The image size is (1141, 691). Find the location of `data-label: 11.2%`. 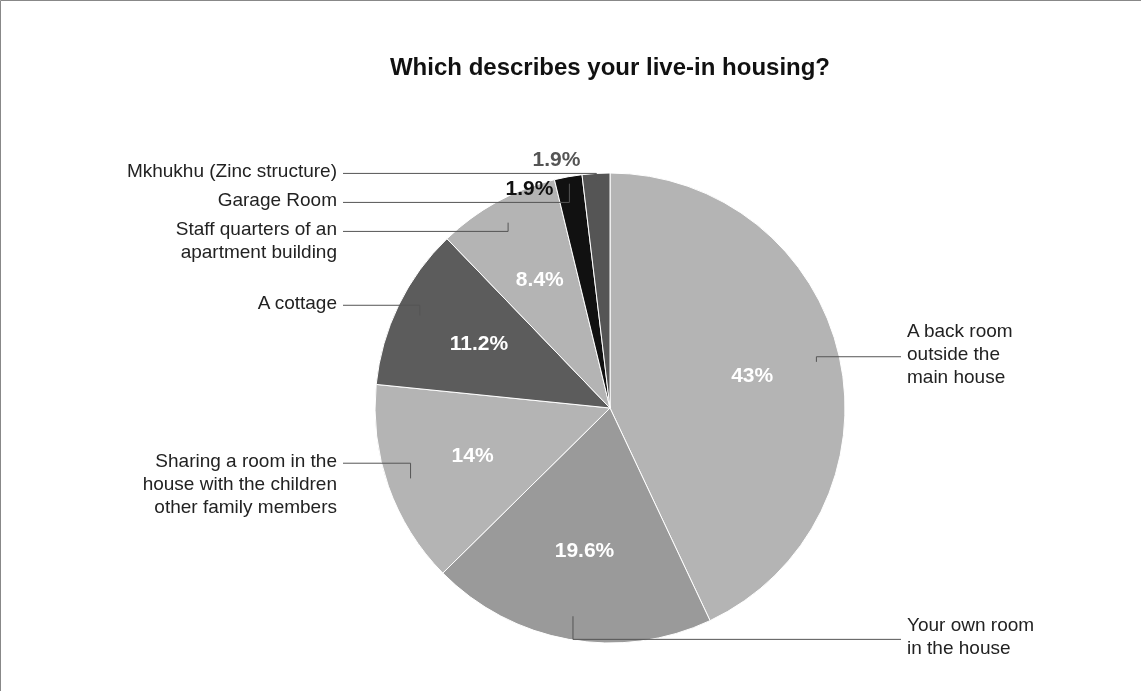

data-label: 11.2% is located at coordinates (479, 343).